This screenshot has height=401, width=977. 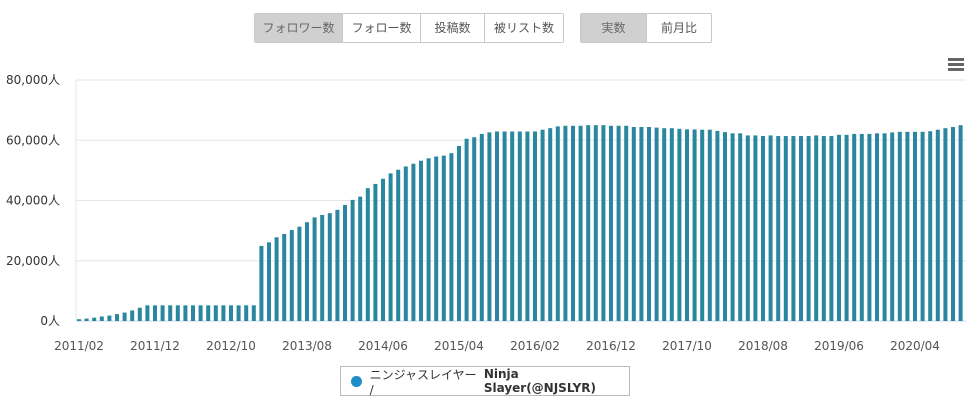 I want to click on legend-label-en: Ninja Slayer(@NJSLYR), so click(x=540, y=381).